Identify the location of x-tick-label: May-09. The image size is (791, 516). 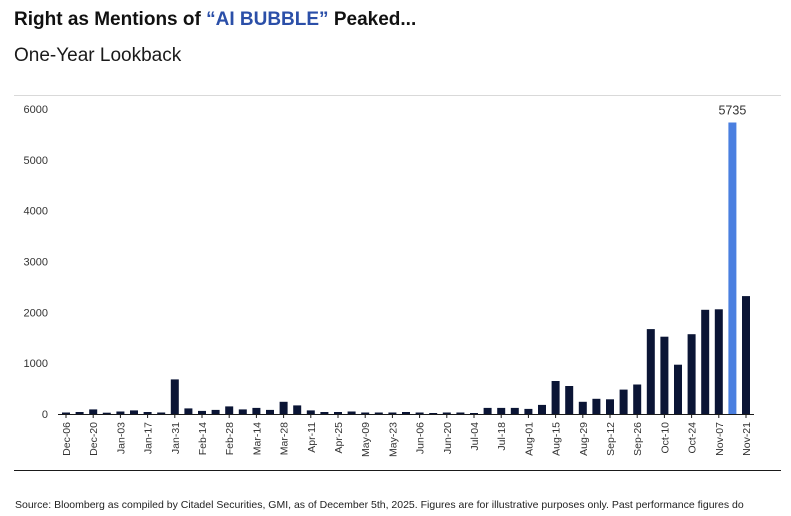
(366, 439).